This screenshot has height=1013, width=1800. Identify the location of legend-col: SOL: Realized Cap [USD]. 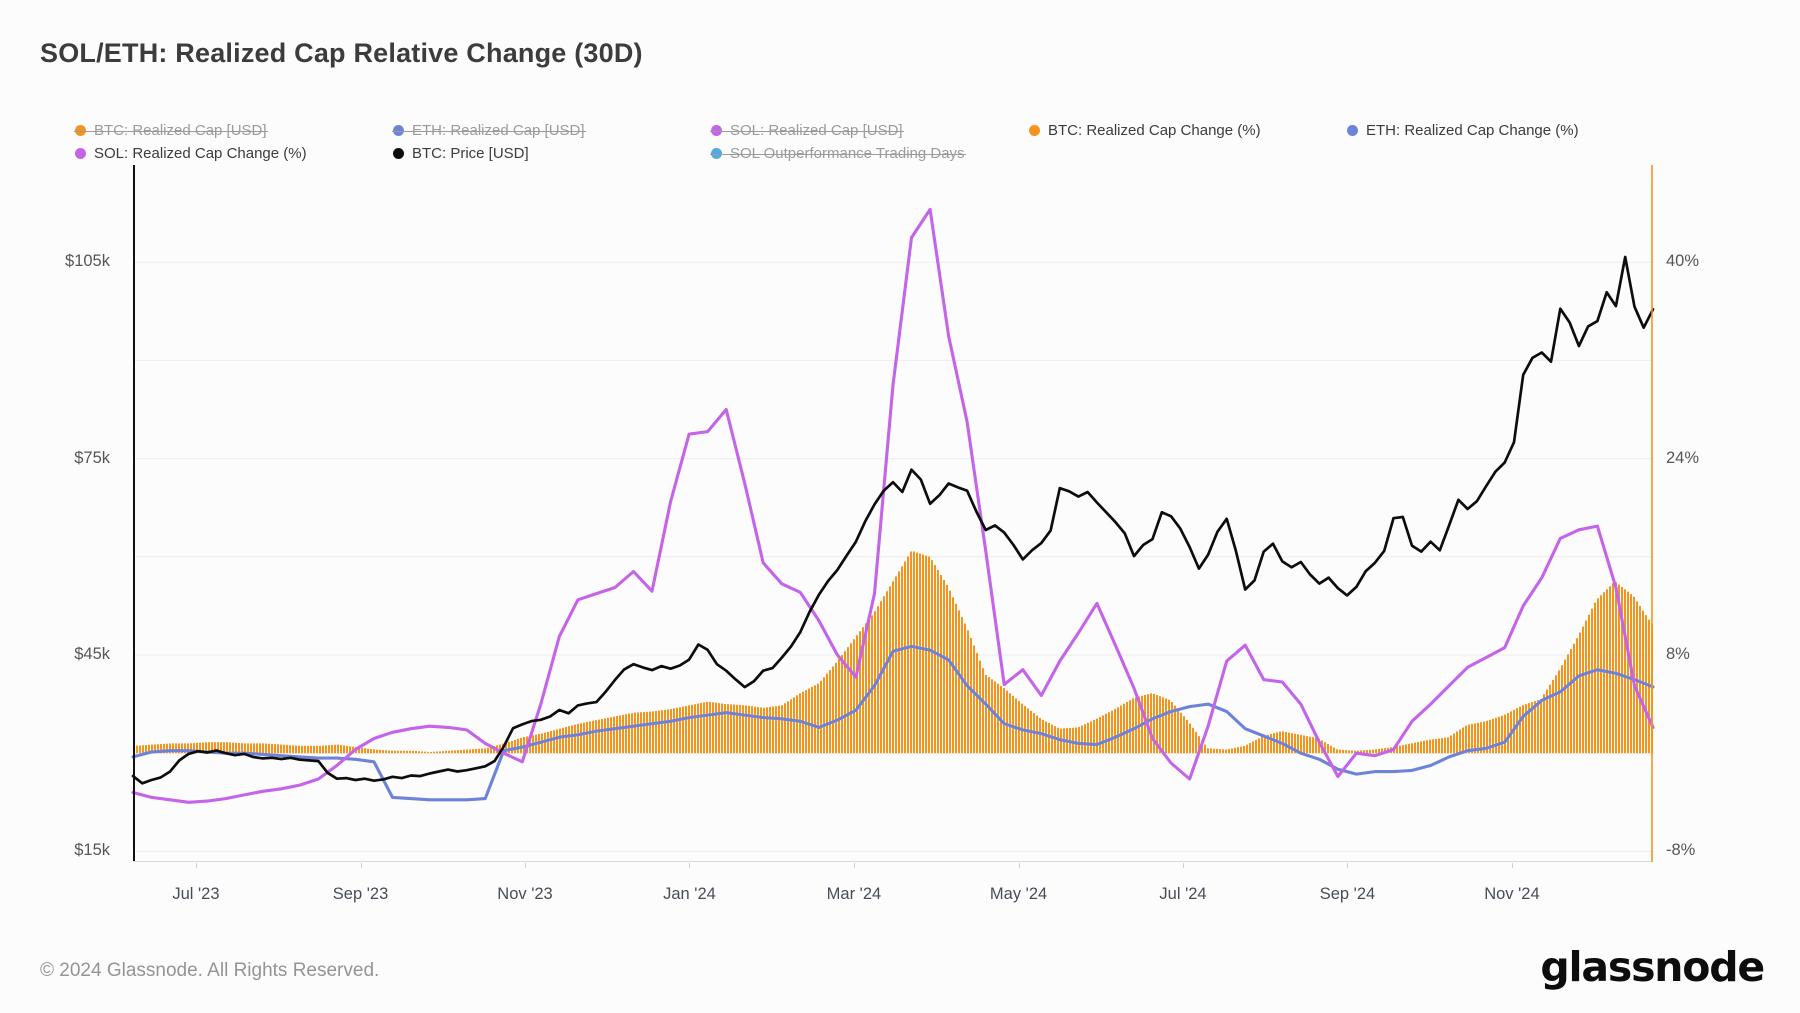
(869, 131).